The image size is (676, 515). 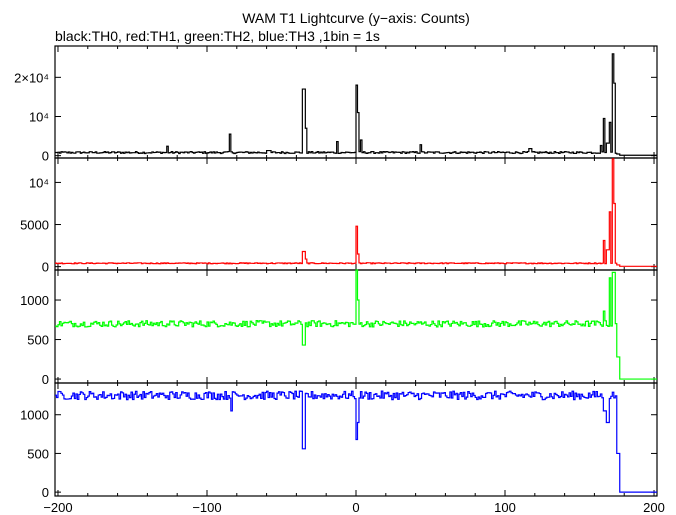 I want to click on x-tick-label: −100, so click(x=206, y=507).